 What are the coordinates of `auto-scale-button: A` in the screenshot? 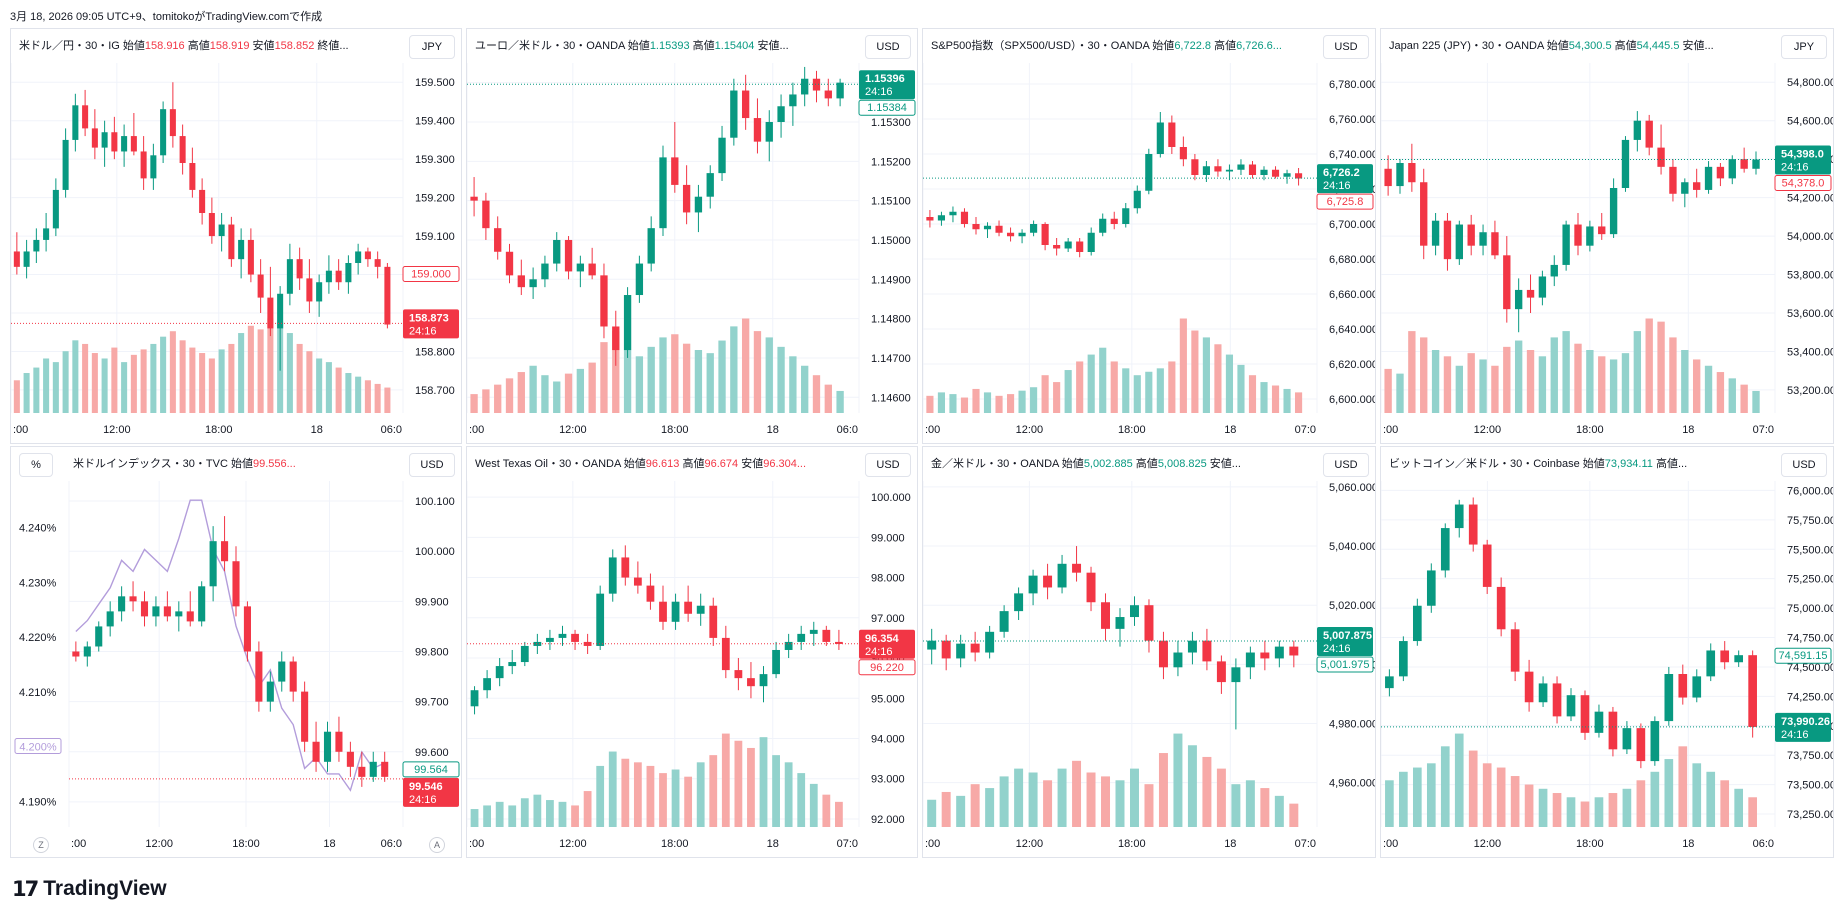 It's located at (437, 845).